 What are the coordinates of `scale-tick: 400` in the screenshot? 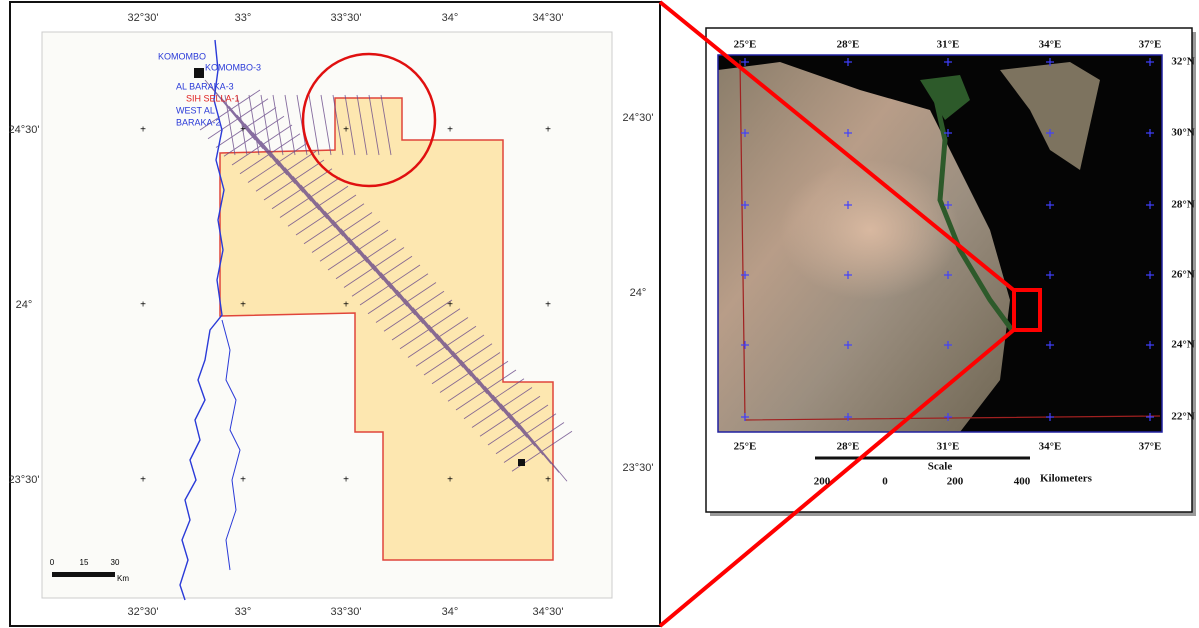 It's located at (1022, 482).